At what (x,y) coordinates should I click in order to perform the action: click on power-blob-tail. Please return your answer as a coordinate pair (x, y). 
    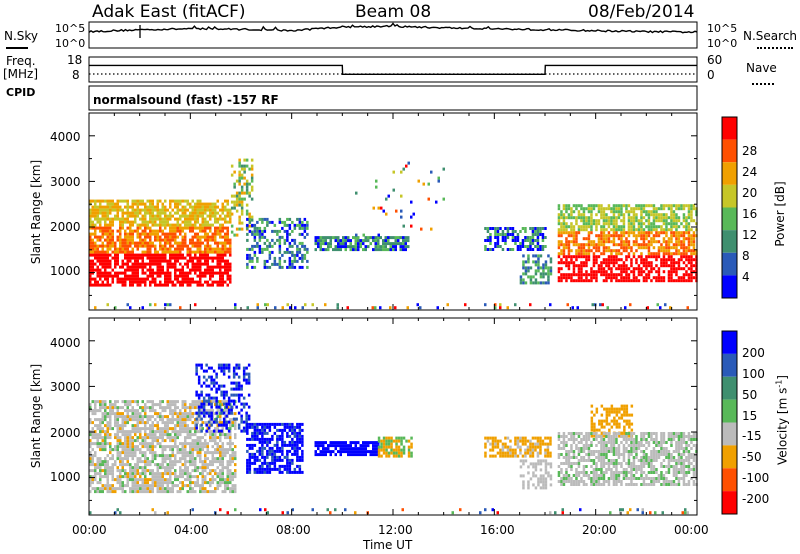
    Looking at the image, I should click on (536, 269).